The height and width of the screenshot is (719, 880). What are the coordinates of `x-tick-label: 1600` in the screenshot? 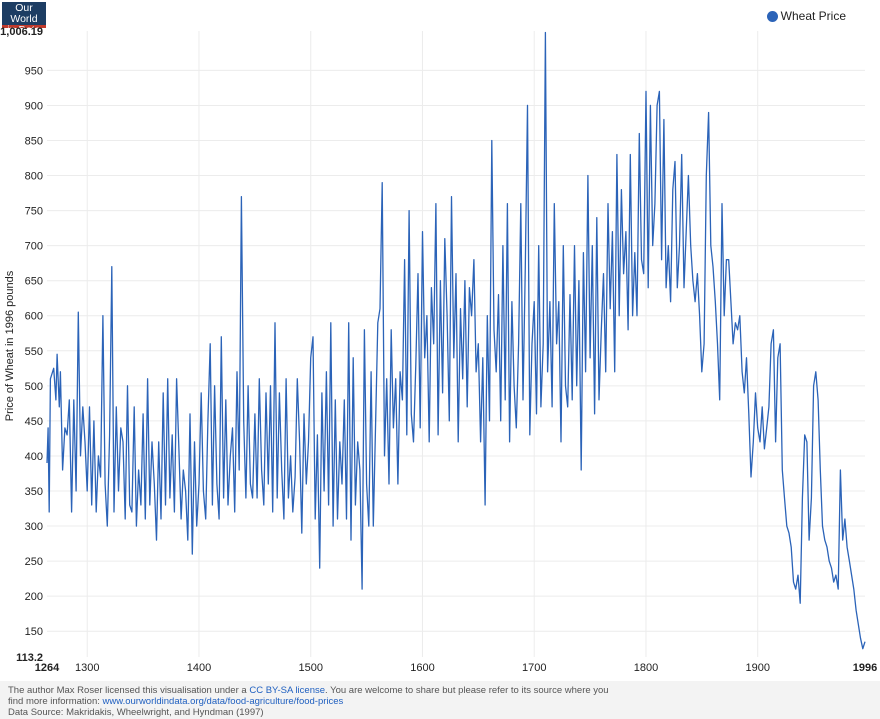 It's located at (422, 668).